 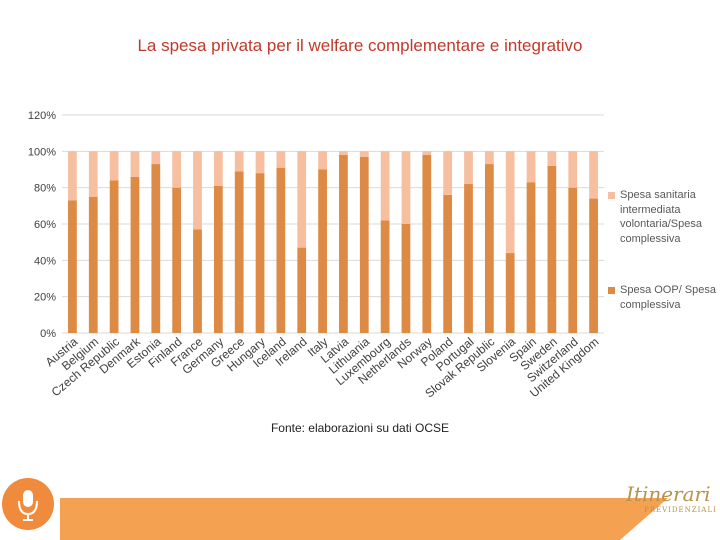 I want to click on y-tick-label: 100%, so click(x=42, y=152).